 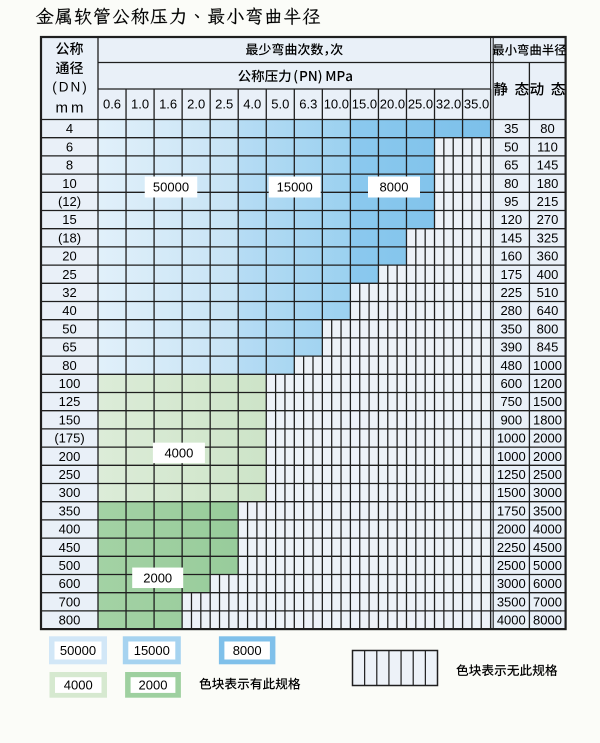 I want to click on svg-text: (12), so click(x=69, y=201).